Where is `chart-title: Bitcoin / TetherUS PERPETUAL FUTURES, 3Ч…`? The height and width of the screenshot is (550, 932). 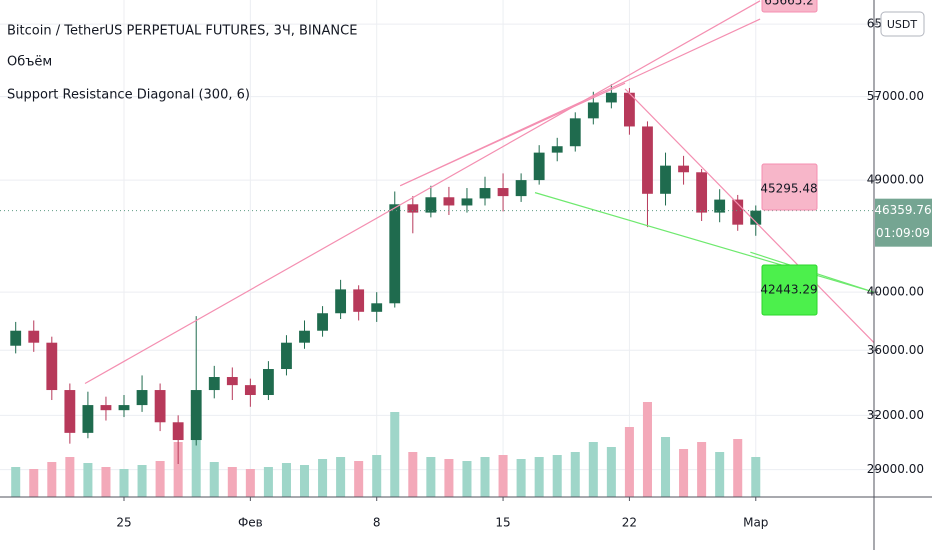
chart-title: Bitcoin / TetherUS PERPETUAL FUTURES, 3Ч… is located at coordinates (182, 31).